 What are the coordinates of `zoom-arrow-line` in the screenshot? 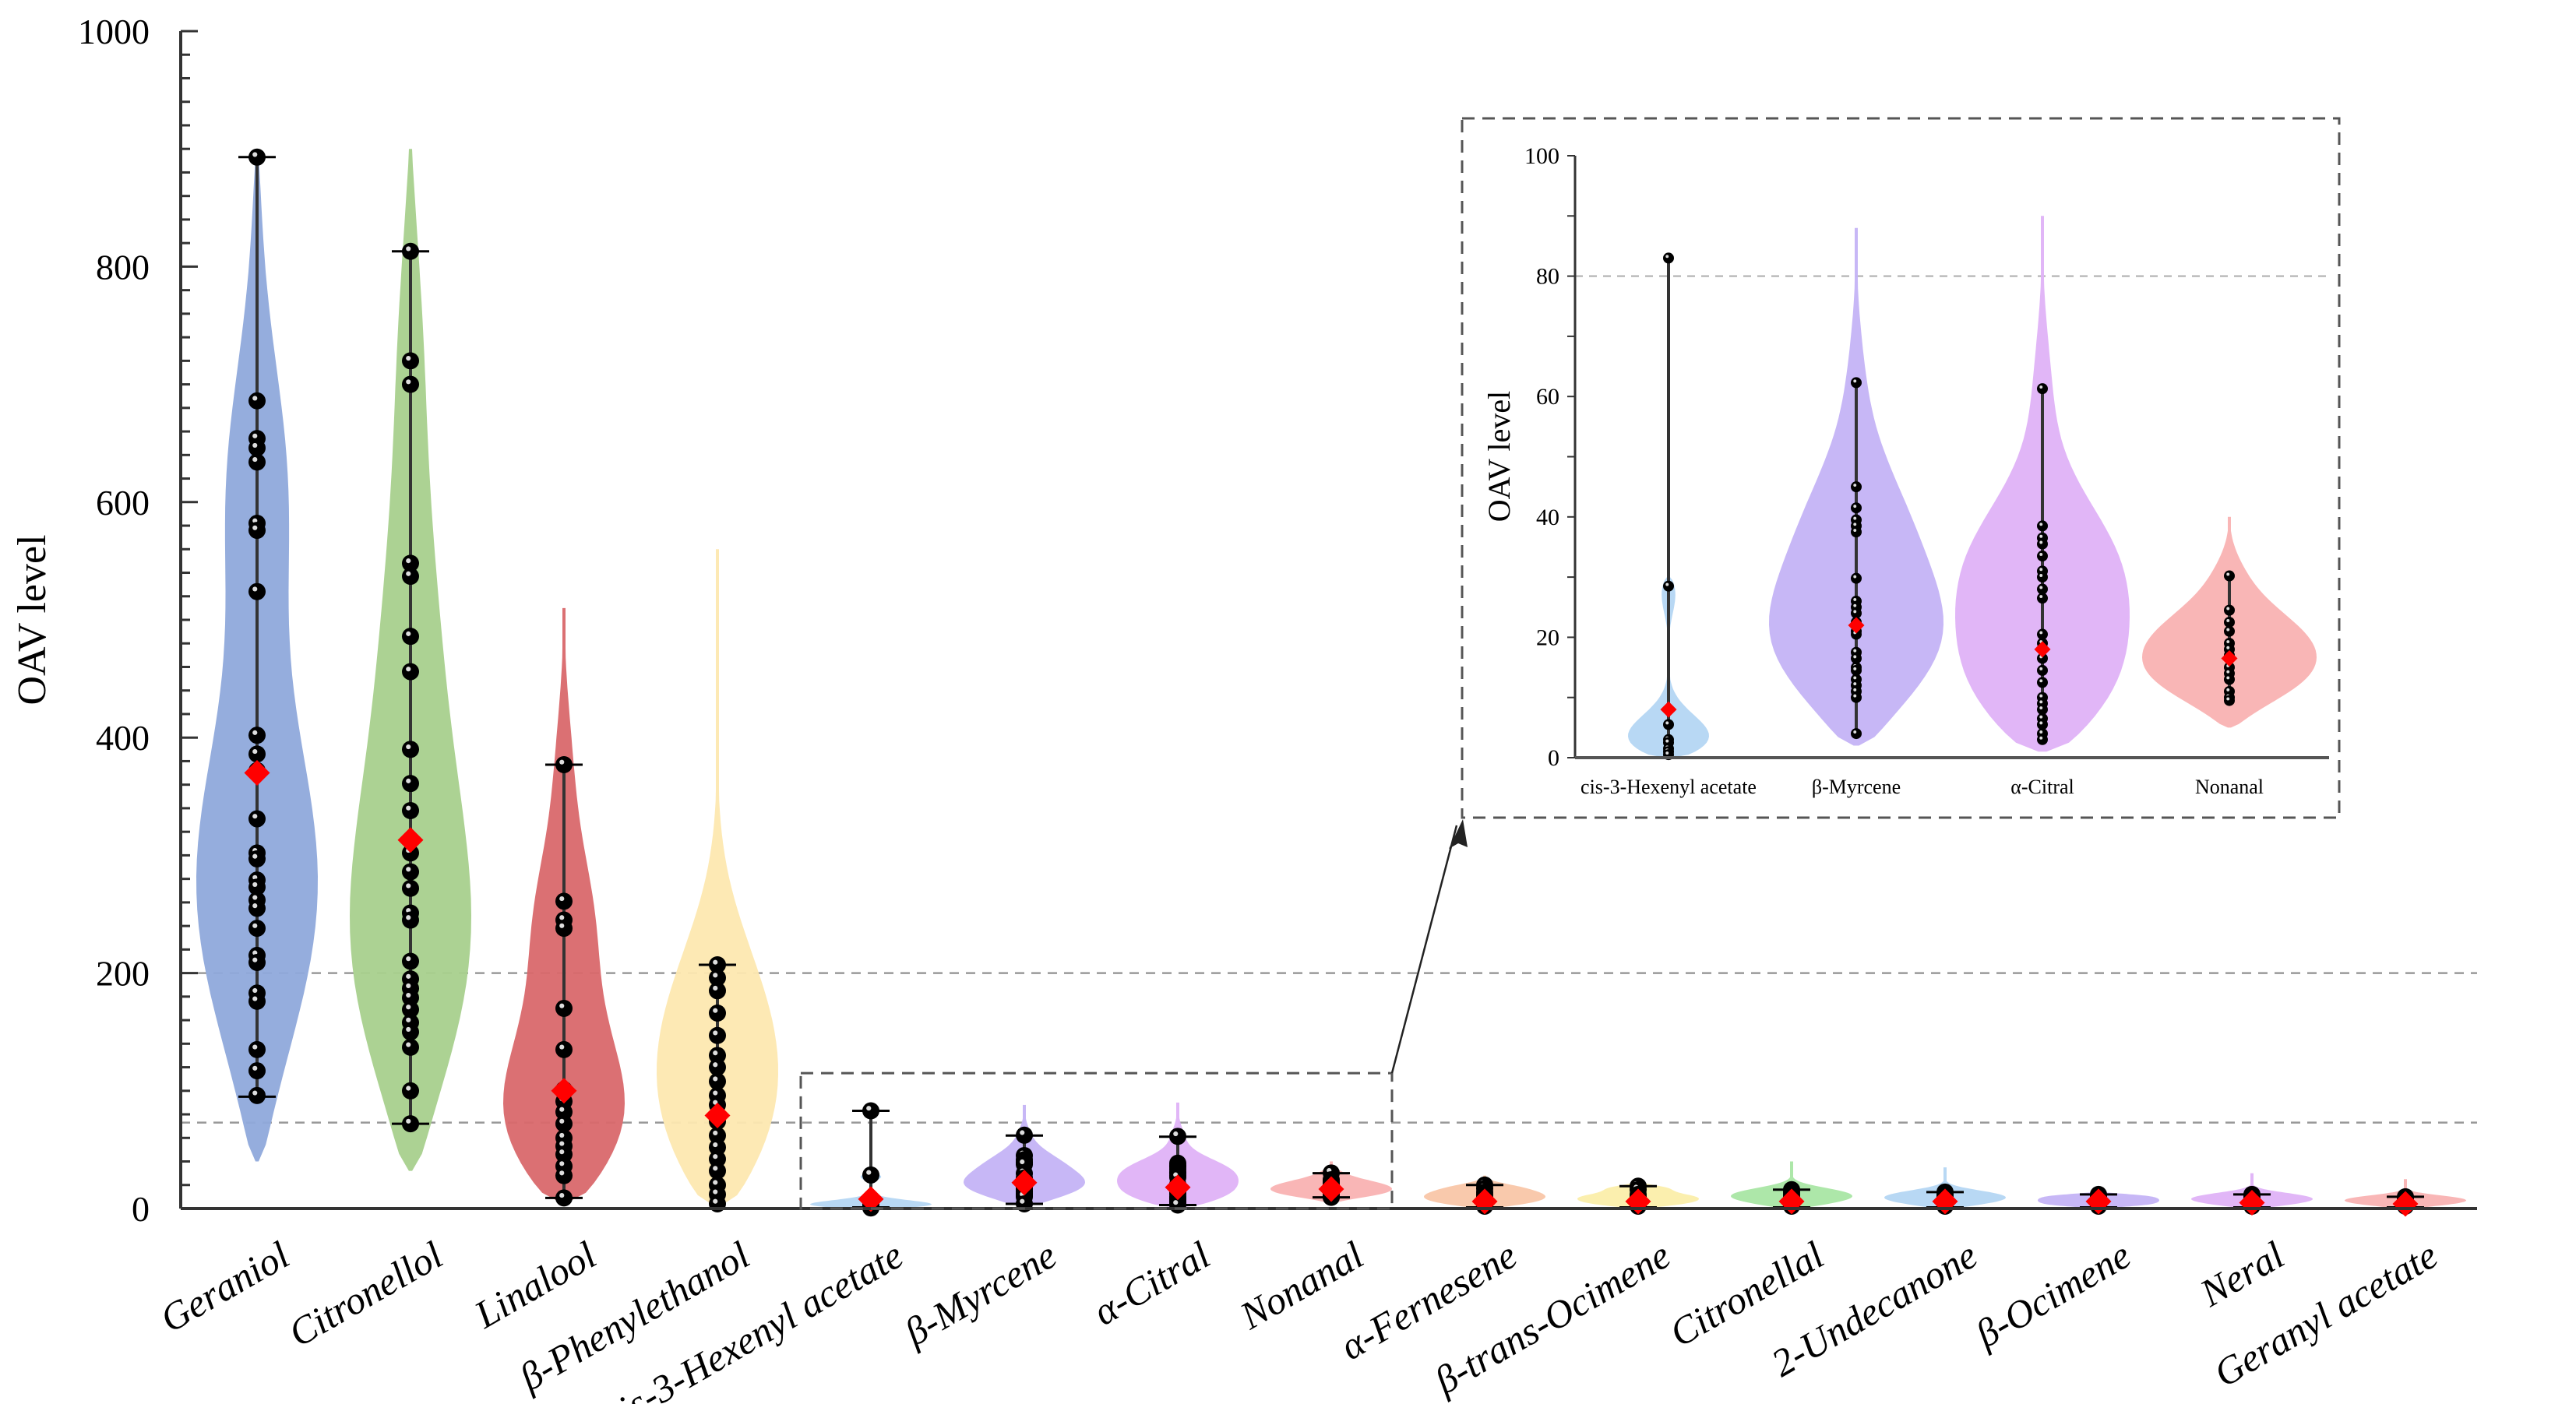 It's located at (1424, 949).